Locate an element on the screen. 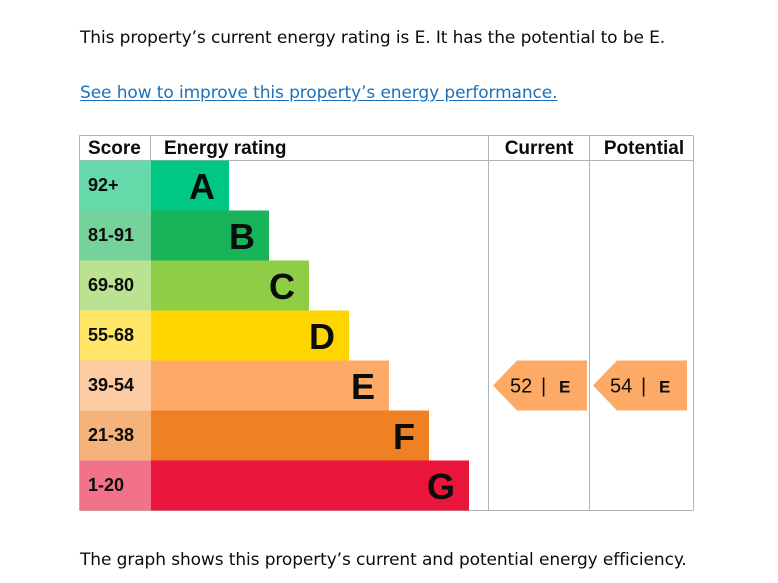 The height and width of the screenshot is (583, 778). rating-score-value: 52 is located at coordinates (521, 387).